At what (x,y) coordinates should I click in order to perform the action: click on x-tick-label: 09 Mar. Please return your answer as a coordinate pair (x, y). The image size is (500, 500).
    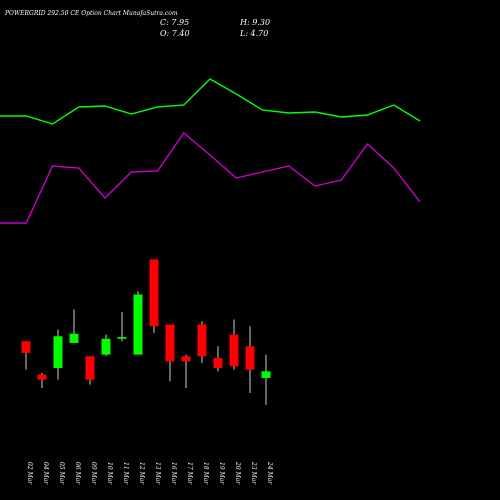
    Looking at the image, I should click on (93, 473).